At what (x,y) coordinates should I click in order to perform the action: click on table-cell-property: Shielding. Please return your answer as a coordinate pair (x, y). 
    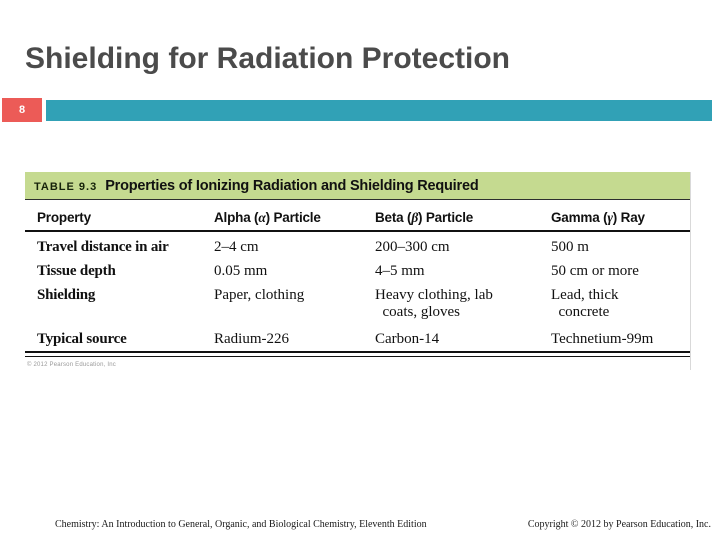
    Looking at the image, I should click on (66, 295).